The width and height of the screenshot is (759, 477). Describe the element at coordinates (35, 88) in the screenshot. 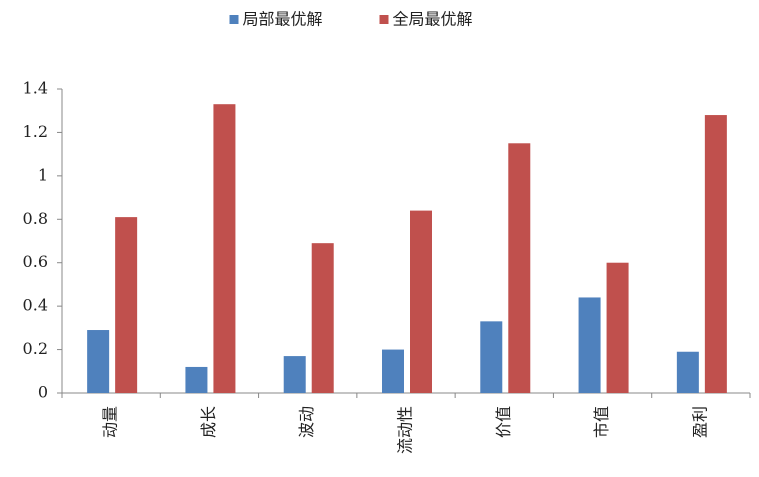

I see `y-tick-label: 1.4` at that location.